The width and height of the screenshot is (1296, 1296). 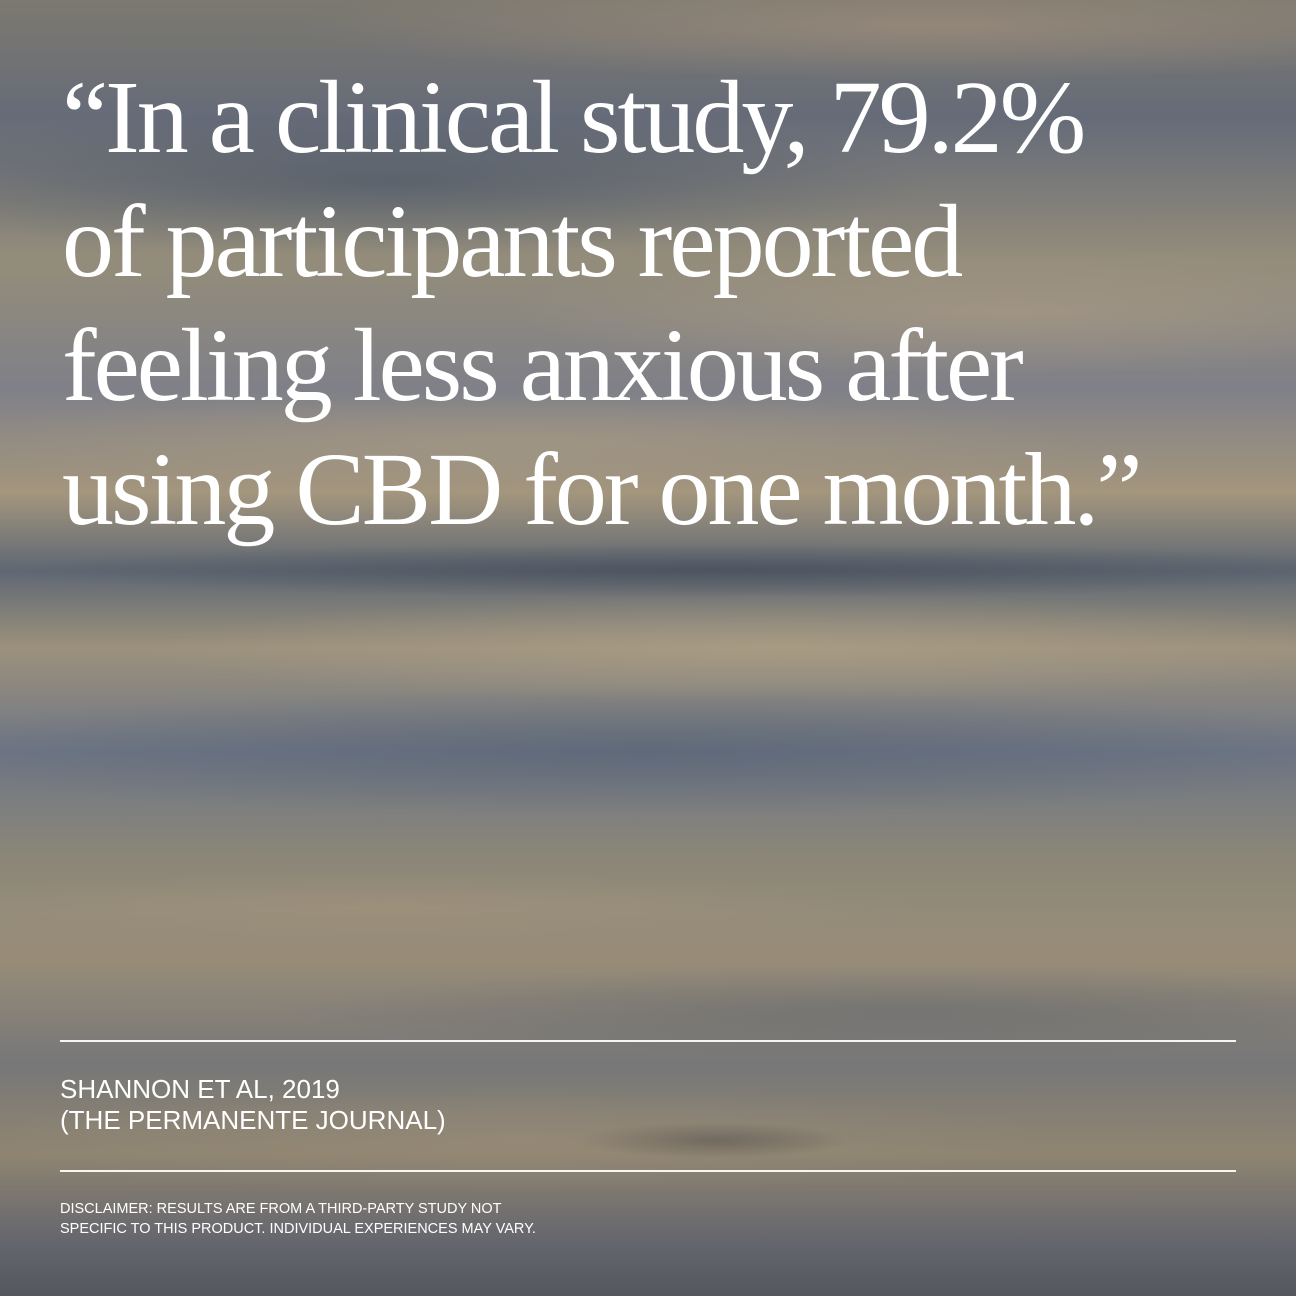 What do you see at coordinates (543, 365) in the screenshot?
I see `quote-line: feeling less anxious after` at bounding box center [543, 365].